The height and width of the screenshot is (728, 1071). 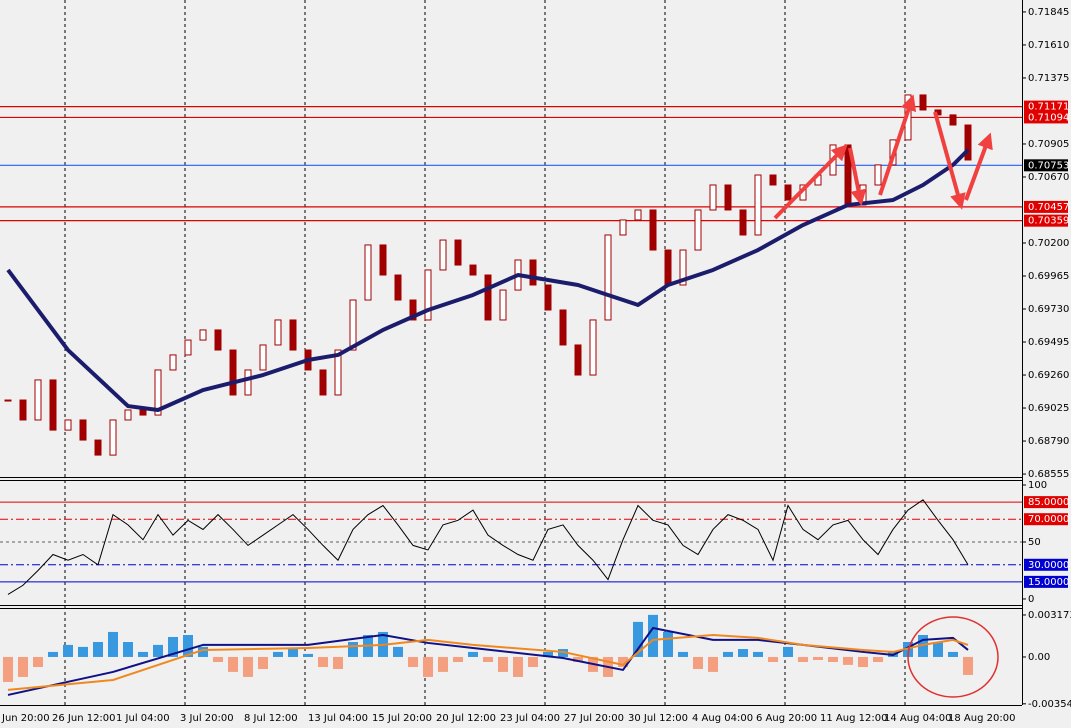 What do you see at coordinates (1048, 243) in the screenshot?
I see `y-tick-label: 0.70200` at bounding box center [1048, 243].